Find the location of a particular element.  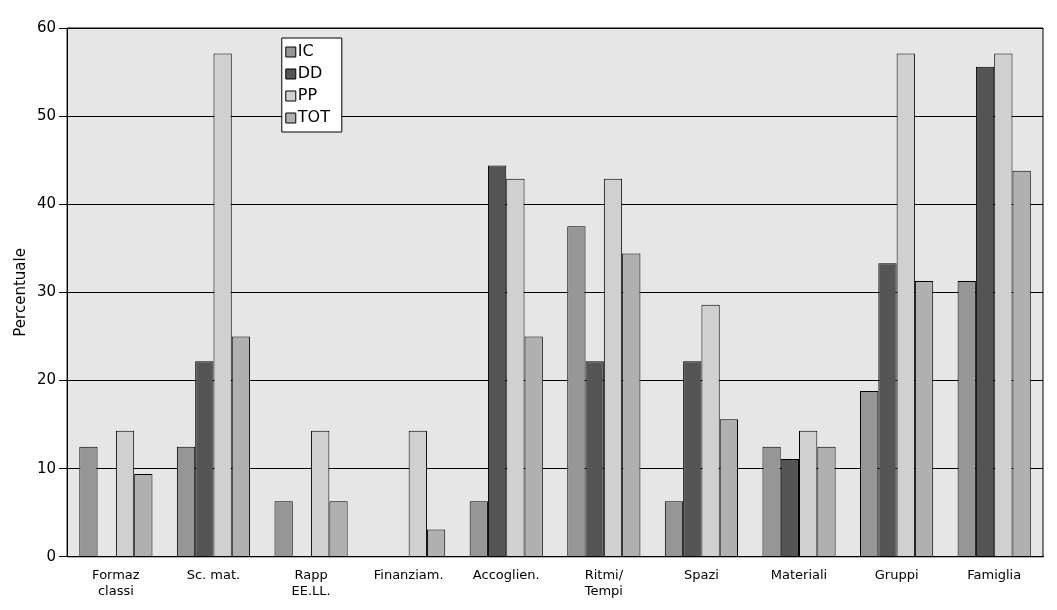

legend-label: TOT is located at coordinates (313, 117).